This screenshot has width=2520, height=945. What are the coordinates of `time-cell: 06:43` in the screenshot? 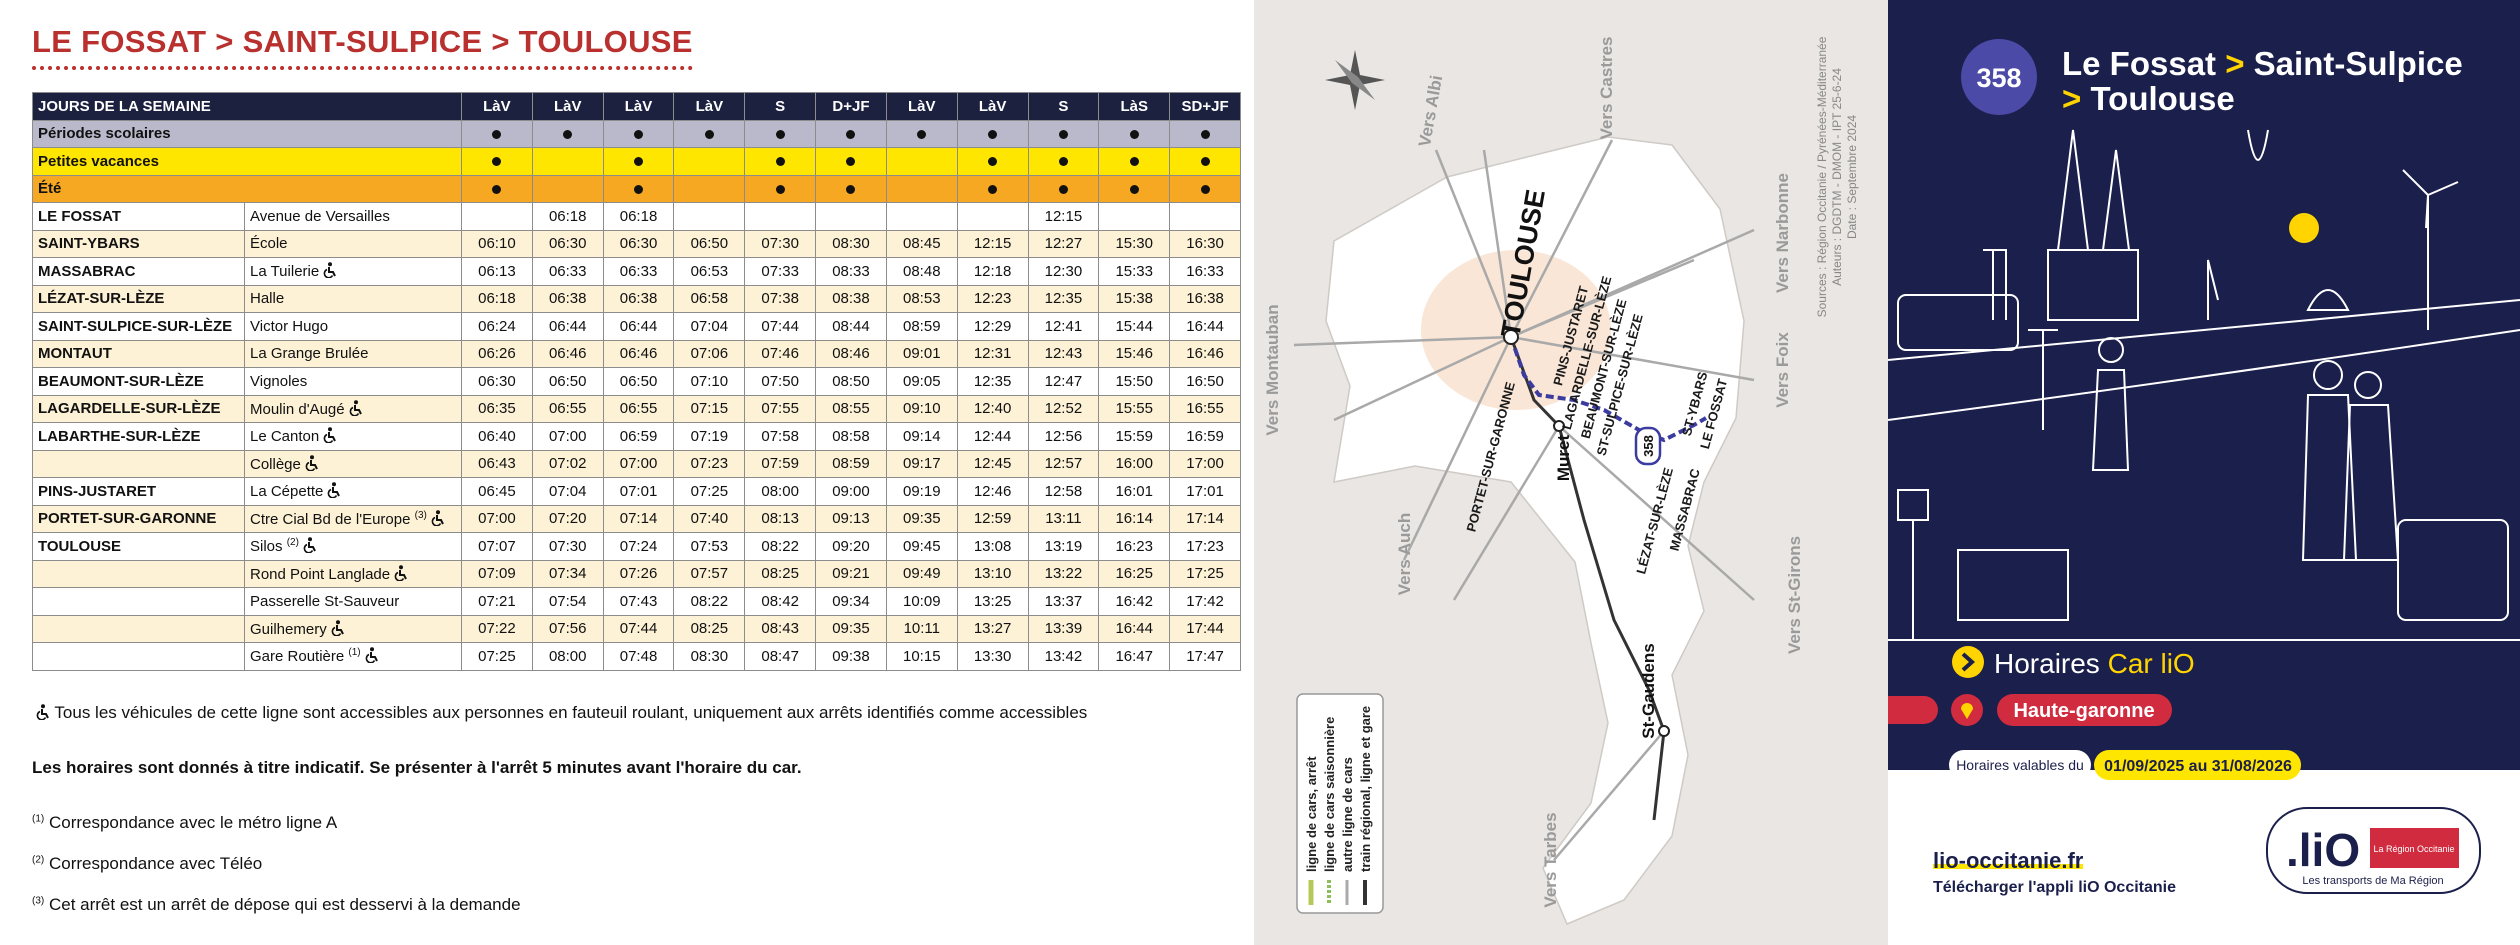 It's located at (497, 463).